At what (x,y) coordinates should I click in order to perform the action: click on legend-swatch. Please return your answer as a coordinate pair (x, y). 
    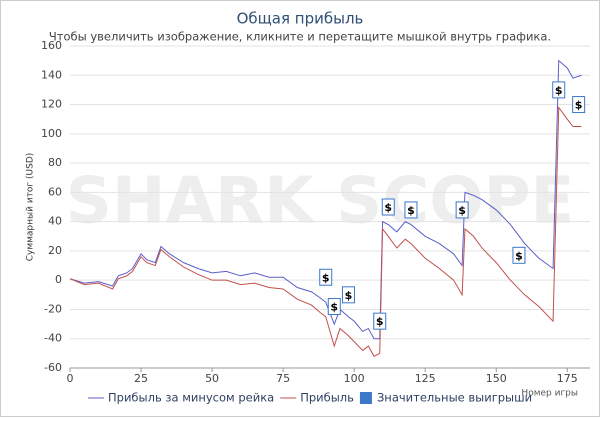
    Looking at the image, I should click on (365, 398).